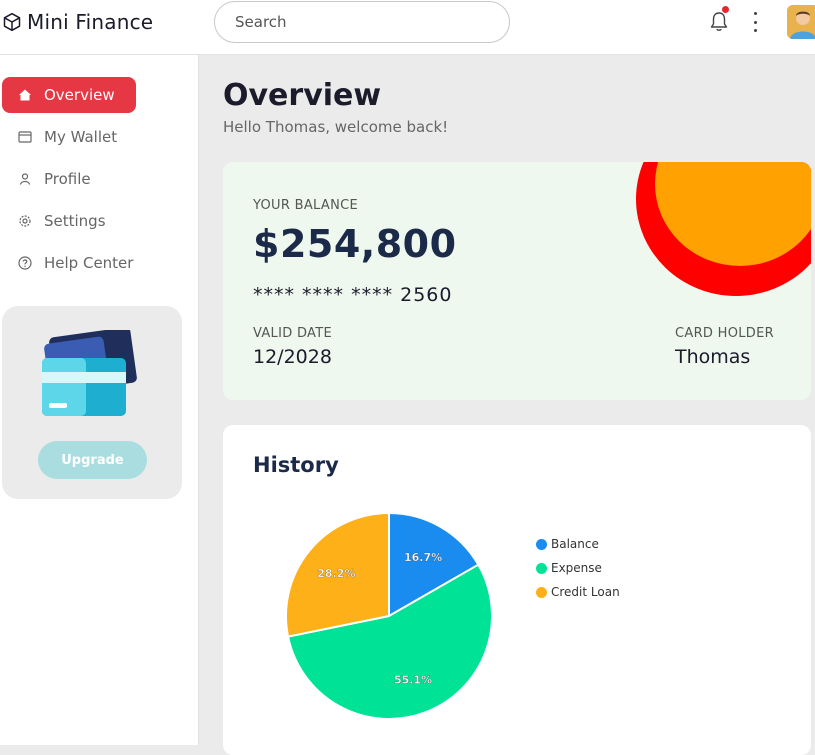 The image size is (815, 755). I want to click on sidebar-item-help-center: Help Center, so click(69, 263).